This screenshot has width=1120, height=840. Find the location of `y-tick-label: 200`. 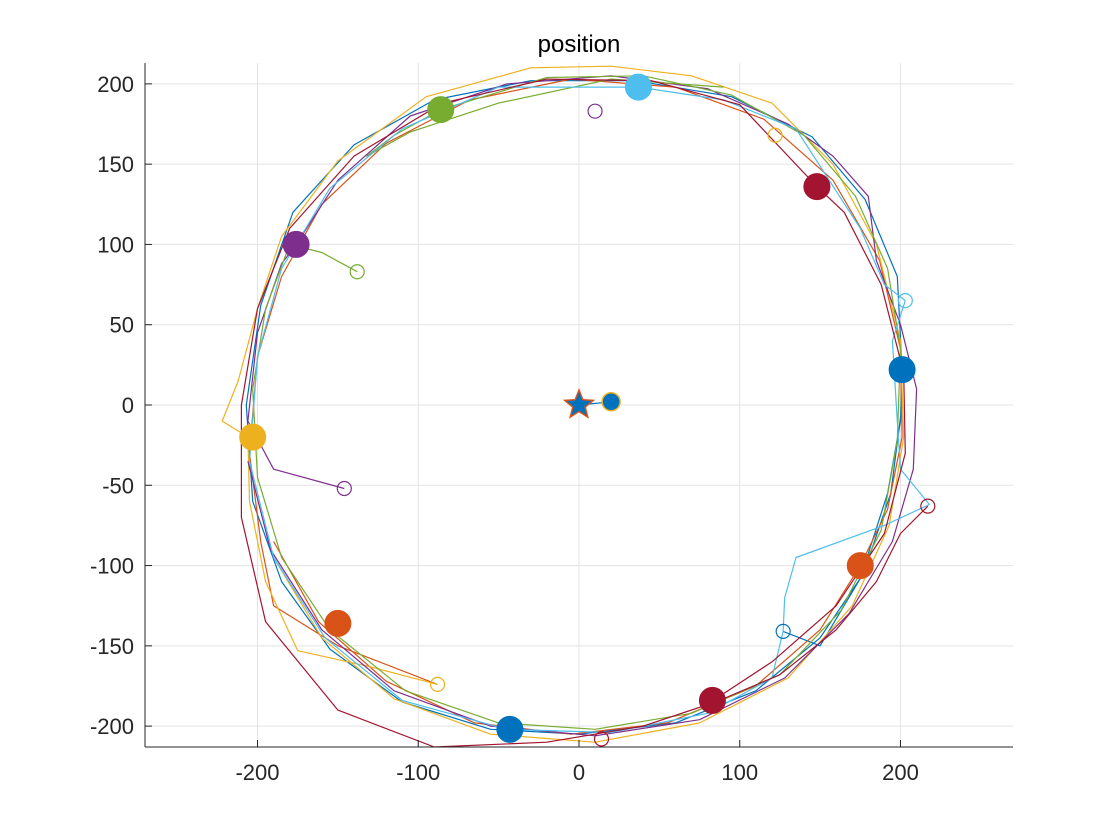

y-tick-label: 200 is located at coordinates (115, 84).